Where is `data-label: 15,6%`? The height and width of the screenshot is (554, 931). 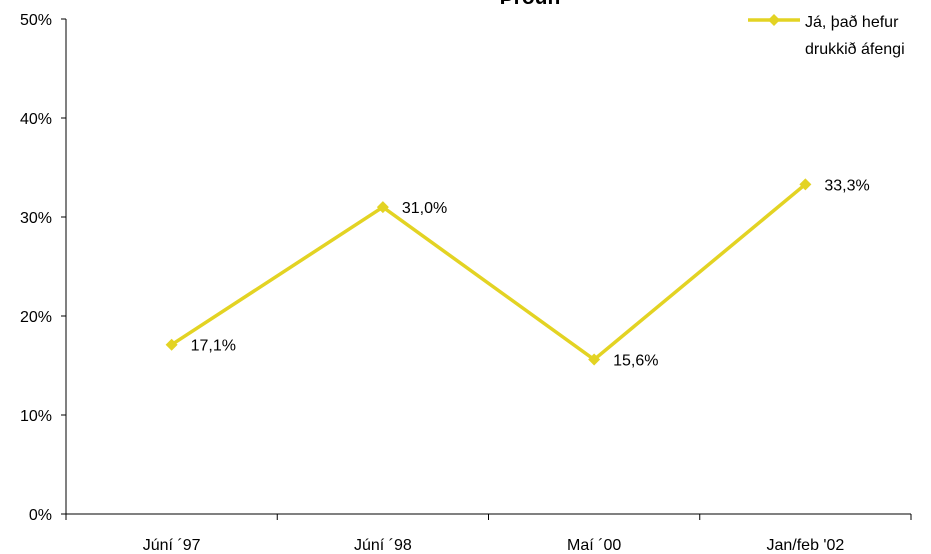 data-label: 15,6% is located at coordinates (635, 361).